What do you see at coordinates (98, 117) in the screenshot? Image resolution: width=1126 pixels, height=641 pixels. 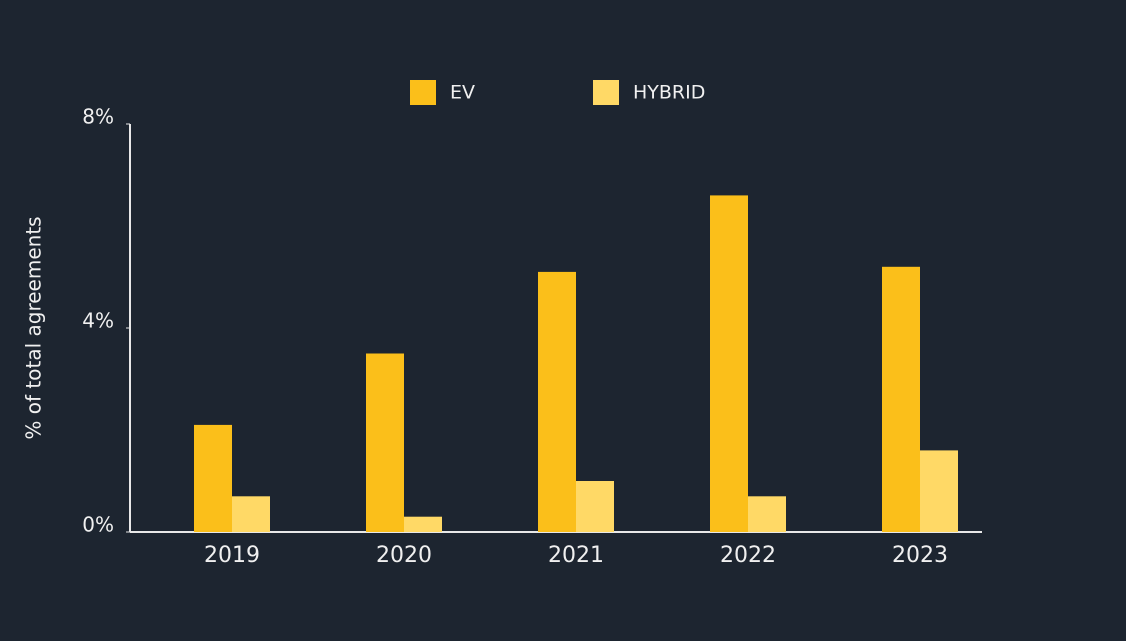 I see `y-tick-label: 8%` at bounding box center [98, 117].